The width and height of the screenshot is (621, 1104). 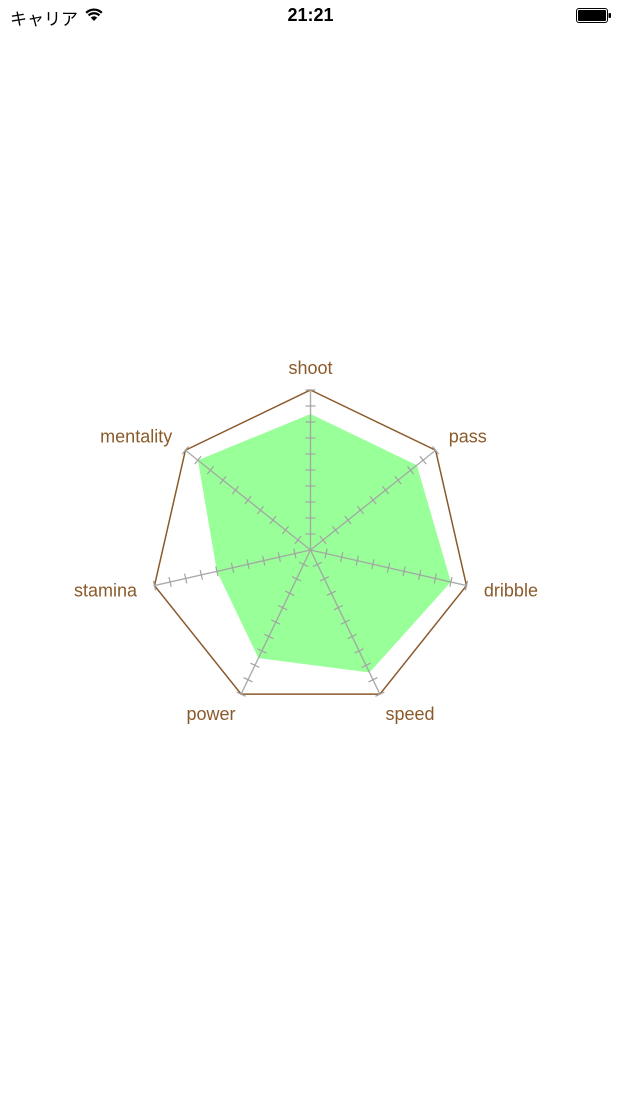 I want to click on axis-label-stamina: stamina, so click(x=106, y=590).